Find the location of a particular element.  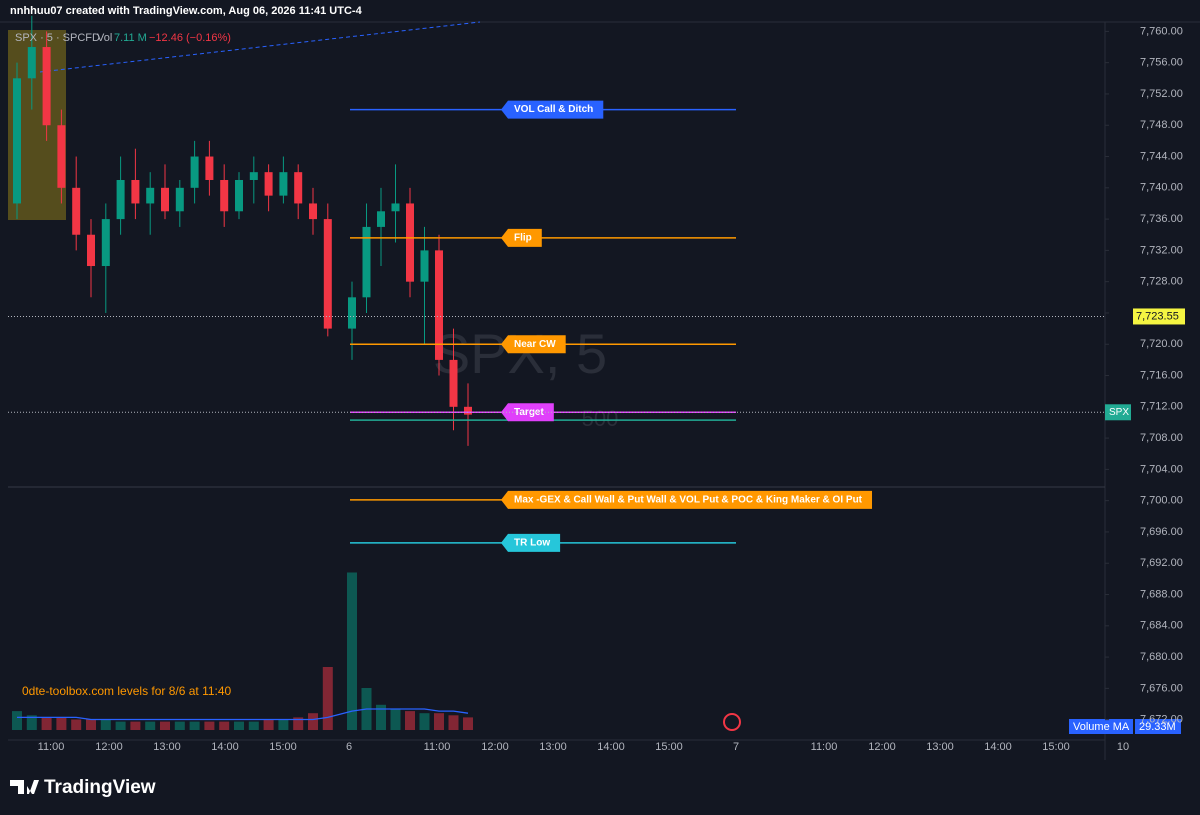

watermark-sub: 500 is located at coordinates (600, 418).